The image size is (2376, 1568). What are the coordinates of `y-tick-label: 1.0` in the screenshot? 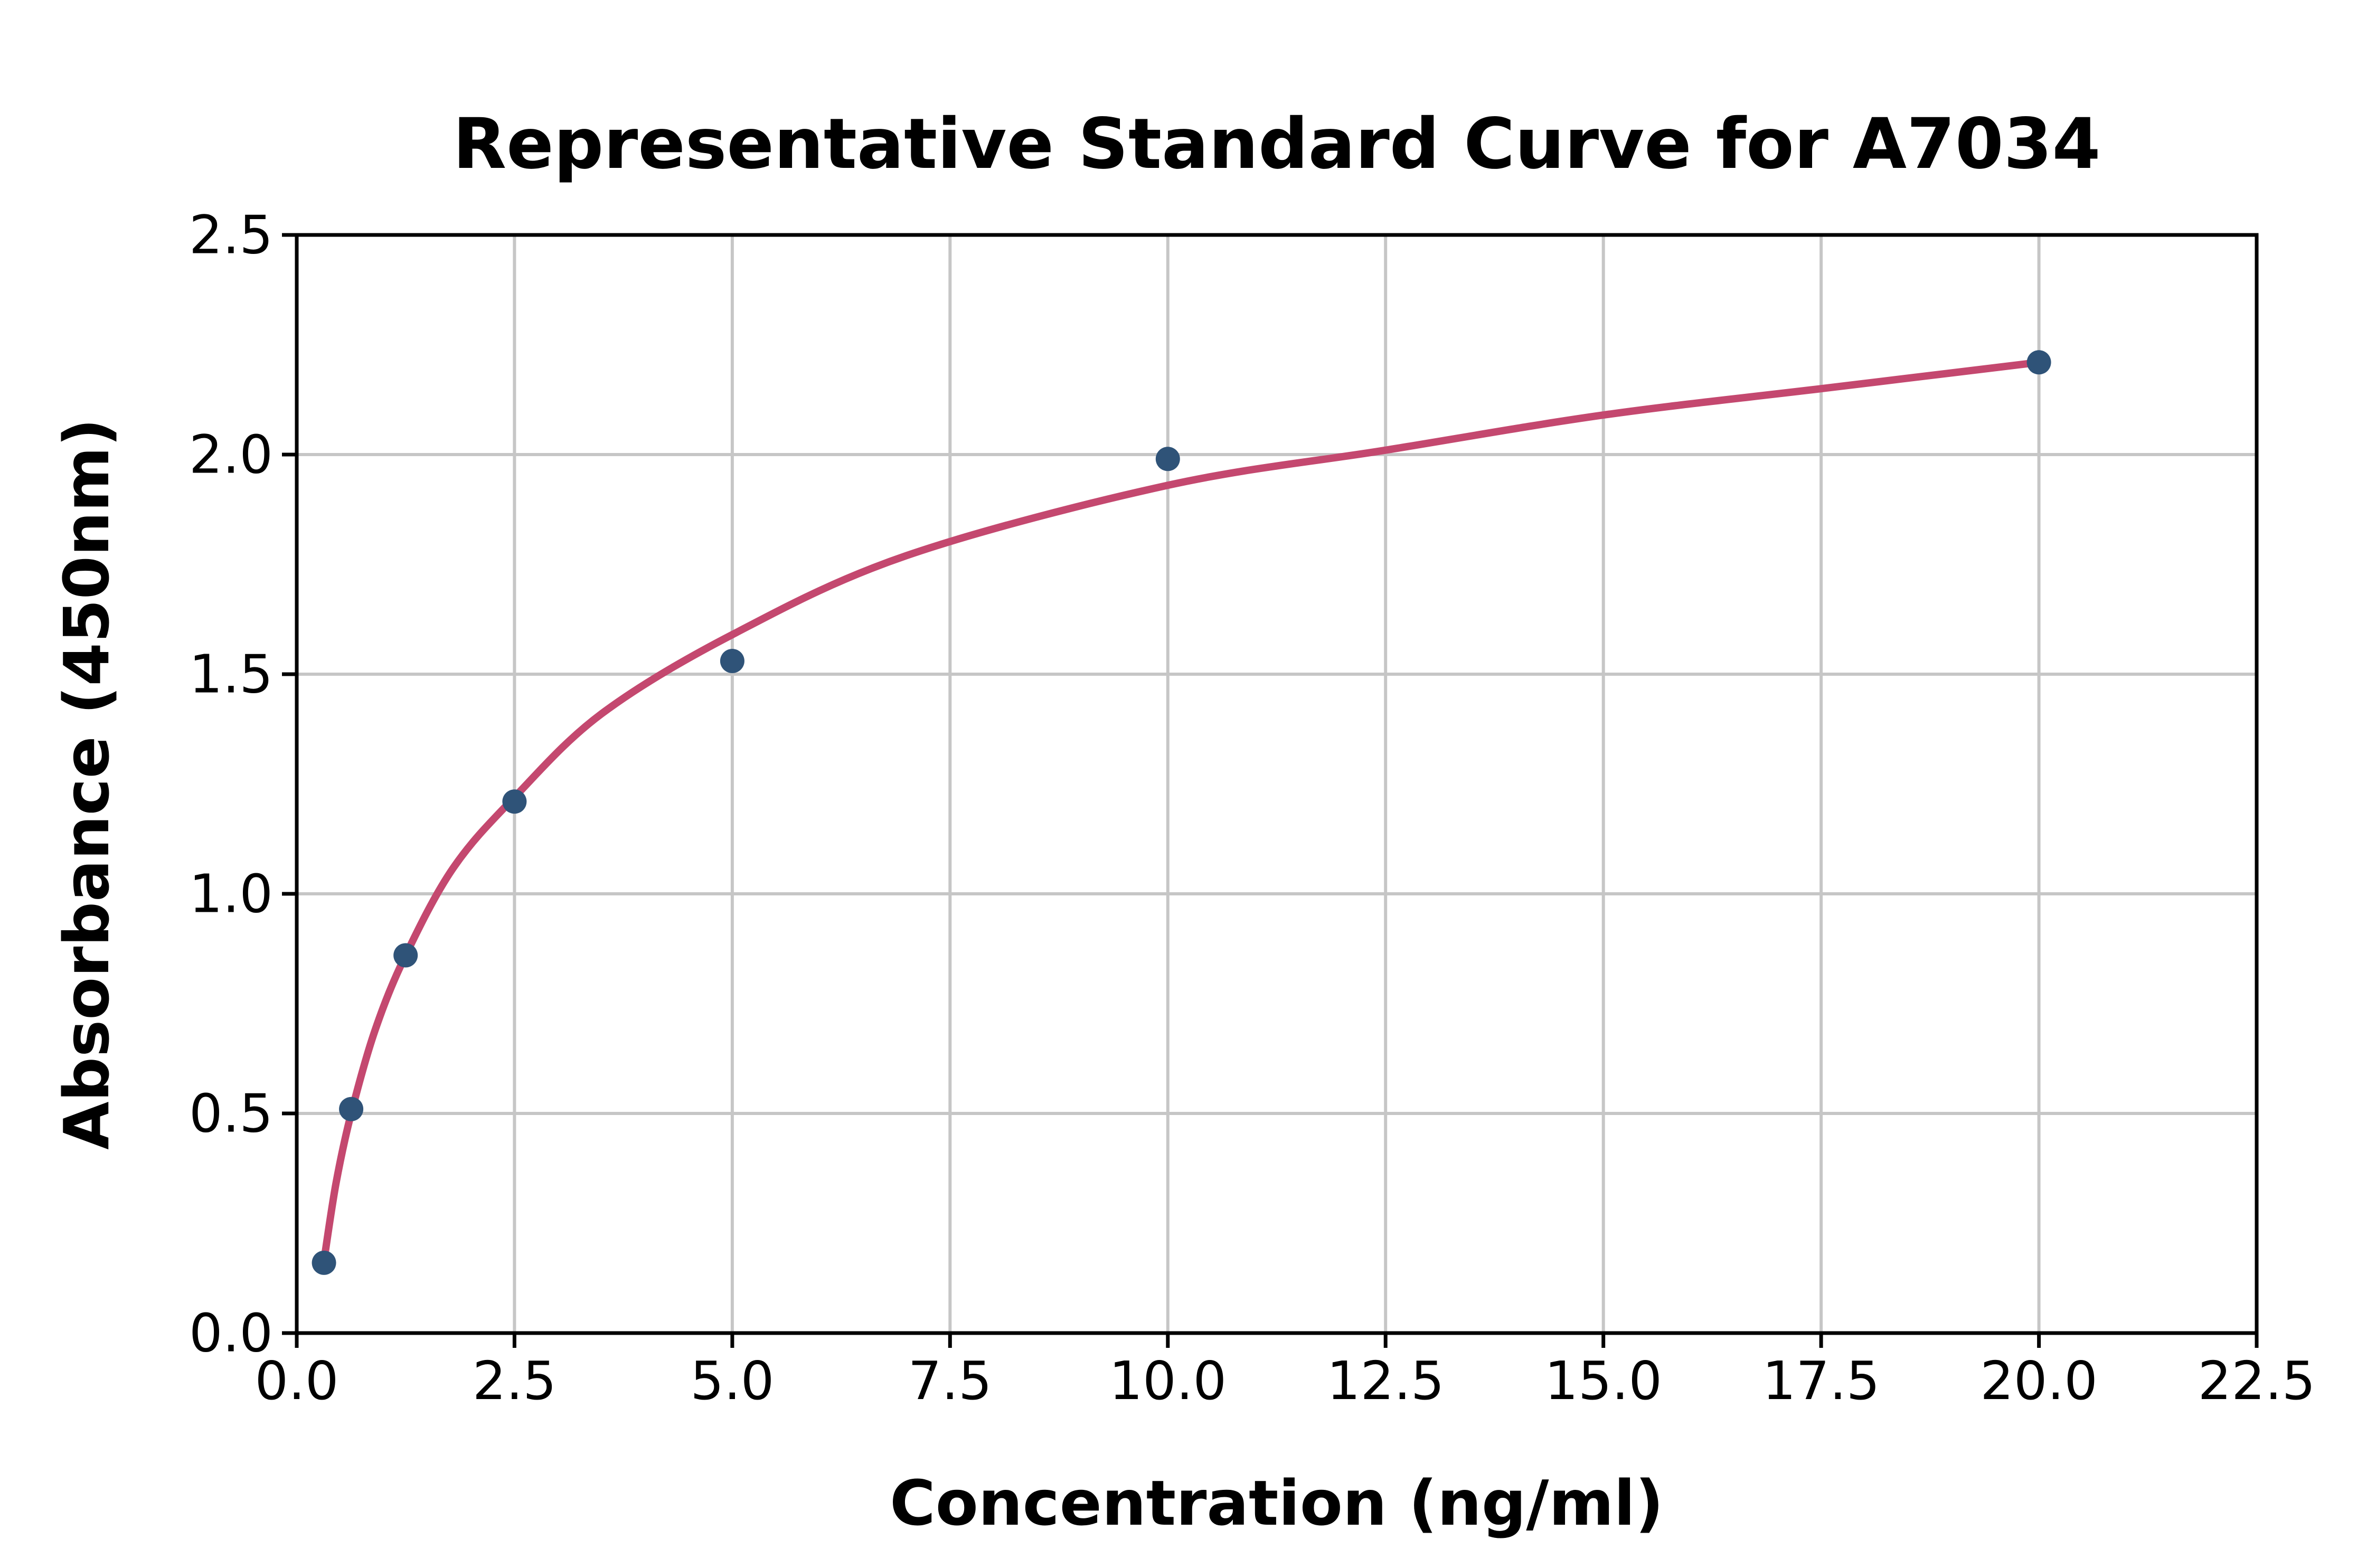 It's located at (231, 894).